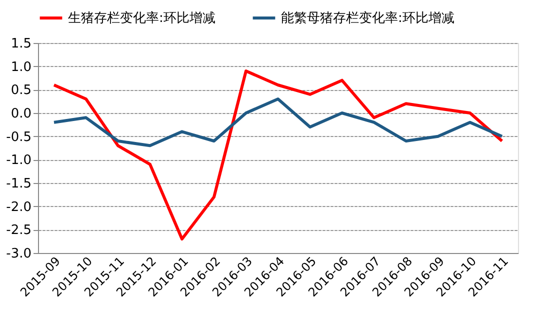 The height and width of the screenshot is (323, 551). What do you see at coordinates (19, 184) in the screenshot?
I see `y-tick-label: -1.5` at bounding box center [19, 184].